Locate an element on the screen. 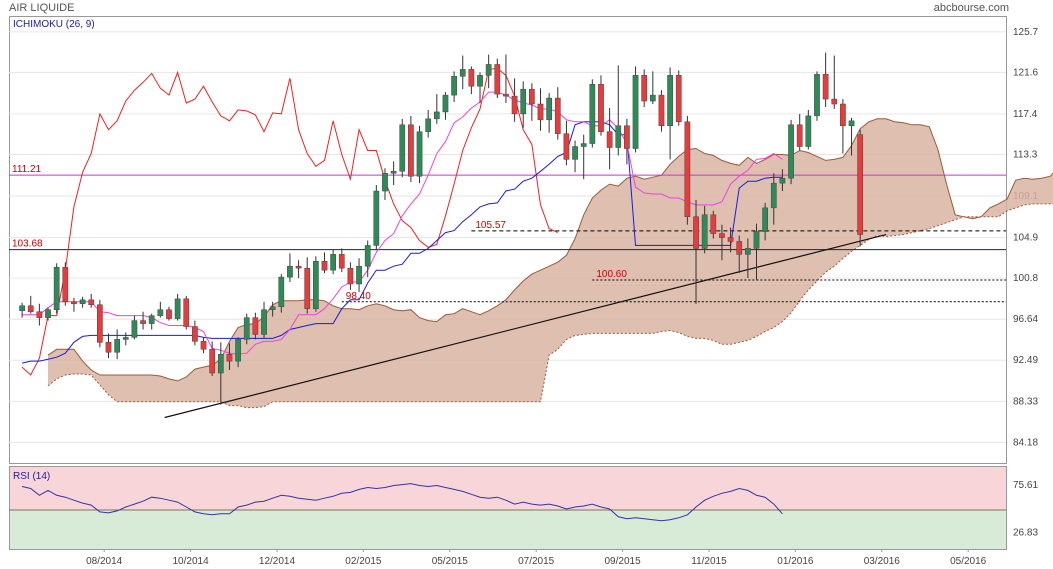 This screenshot has height=569, width=1053. x-tick-label: 02/2015 is located at coordinates (363, 561).